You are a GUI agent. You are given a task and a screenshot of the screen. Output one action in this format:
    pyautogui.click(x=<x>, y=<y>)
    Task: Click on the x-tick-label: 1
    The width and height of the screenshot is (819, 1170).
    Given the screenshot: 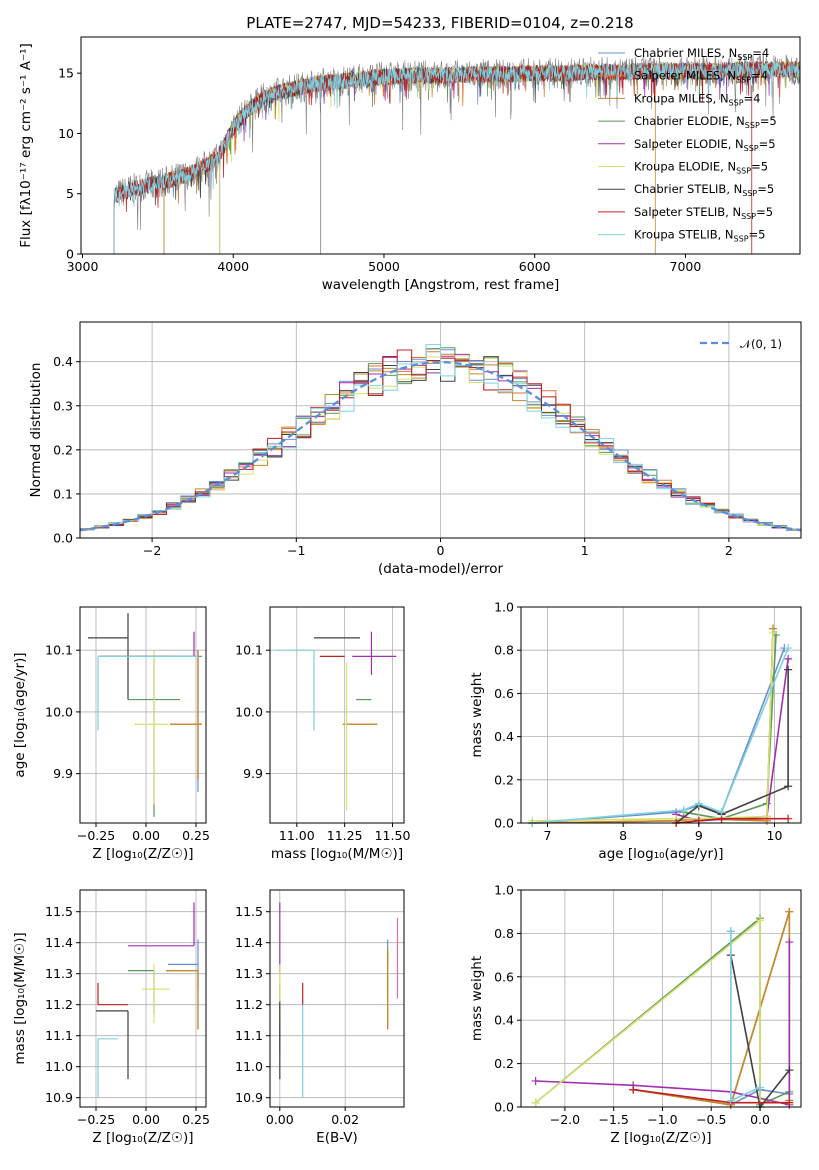 What is the action you would take?
    pyautogui.click(x=585, y=550)
    